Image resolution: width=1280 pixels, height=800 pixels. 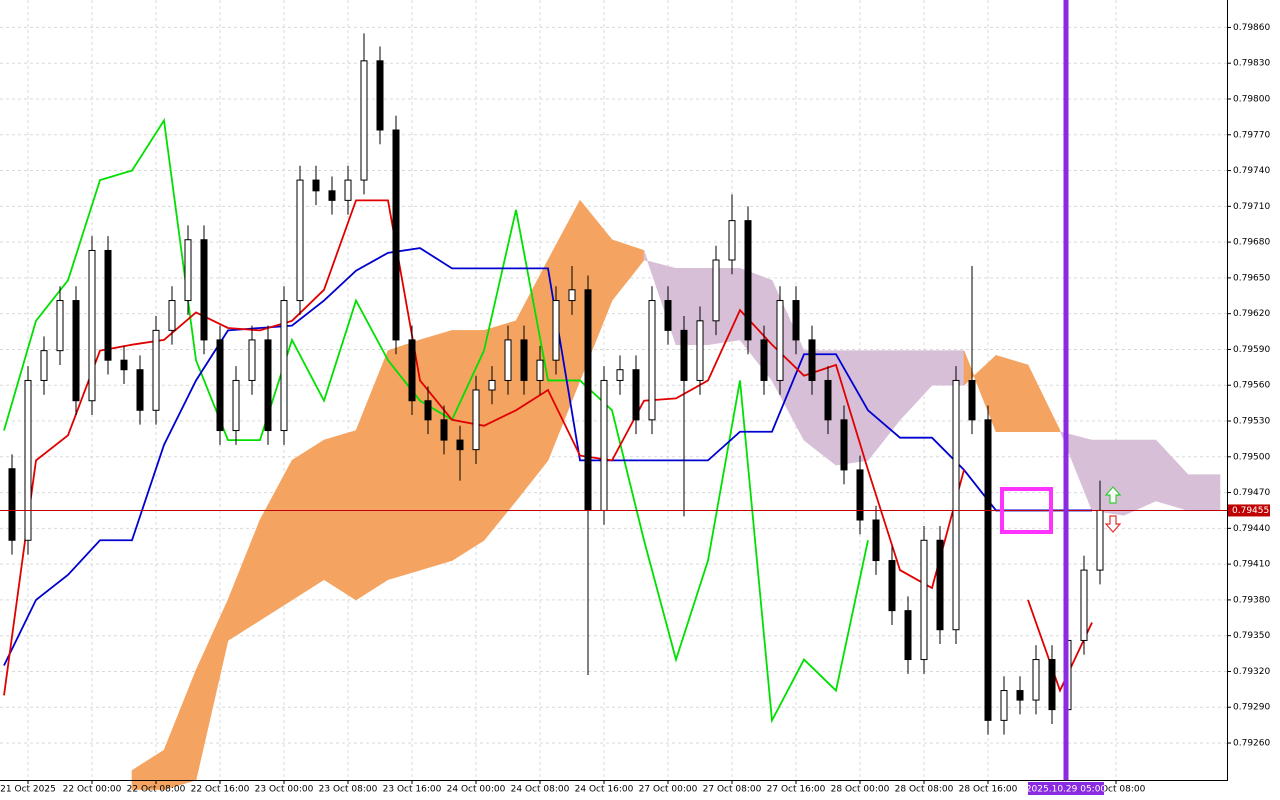 What do you see at coordinates (540, 790) in the screenshot?
I see `x-tick-label: 24 Oct 08:00` at bounding box center [540, 790].